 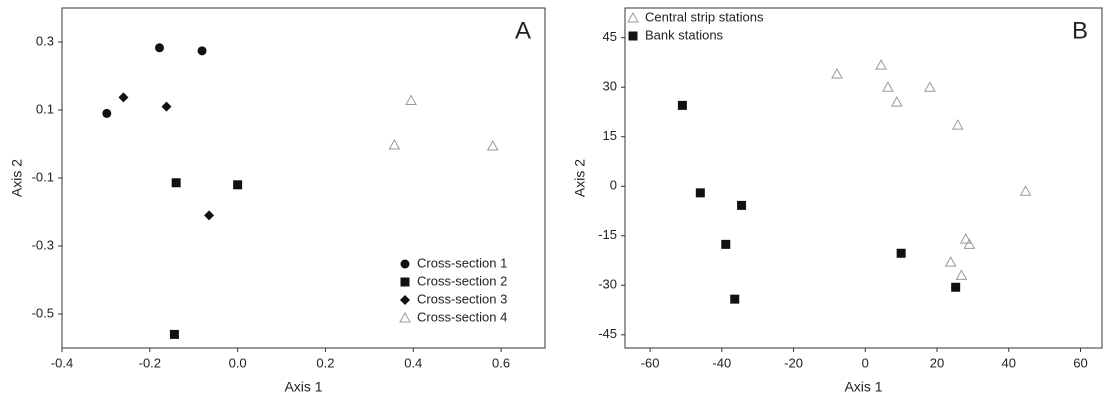 I want to click on x-tick-label: -0.2, so click(x=150, y=362).